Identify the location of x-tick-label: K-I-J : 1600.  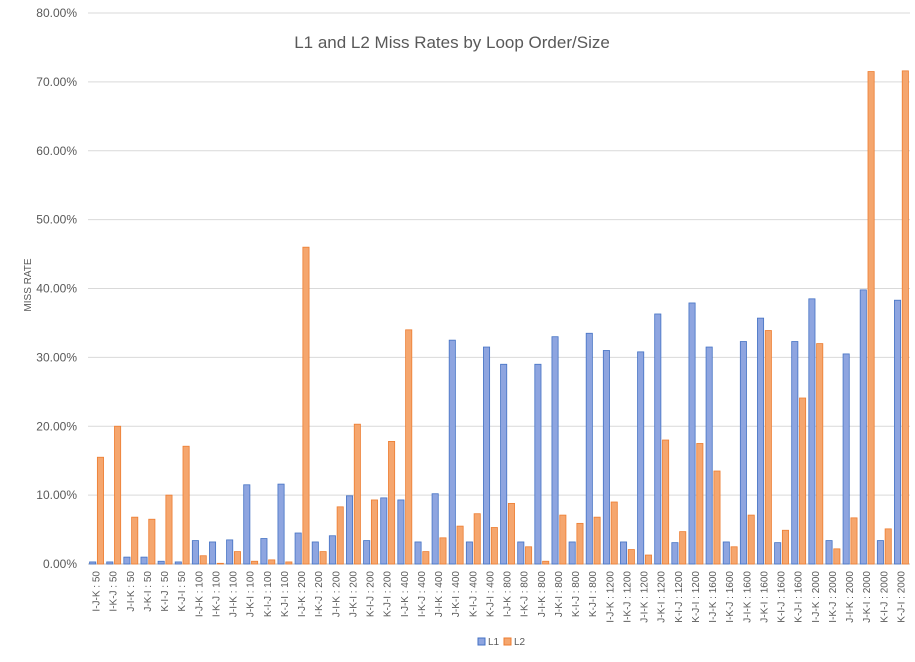
(782, 597).